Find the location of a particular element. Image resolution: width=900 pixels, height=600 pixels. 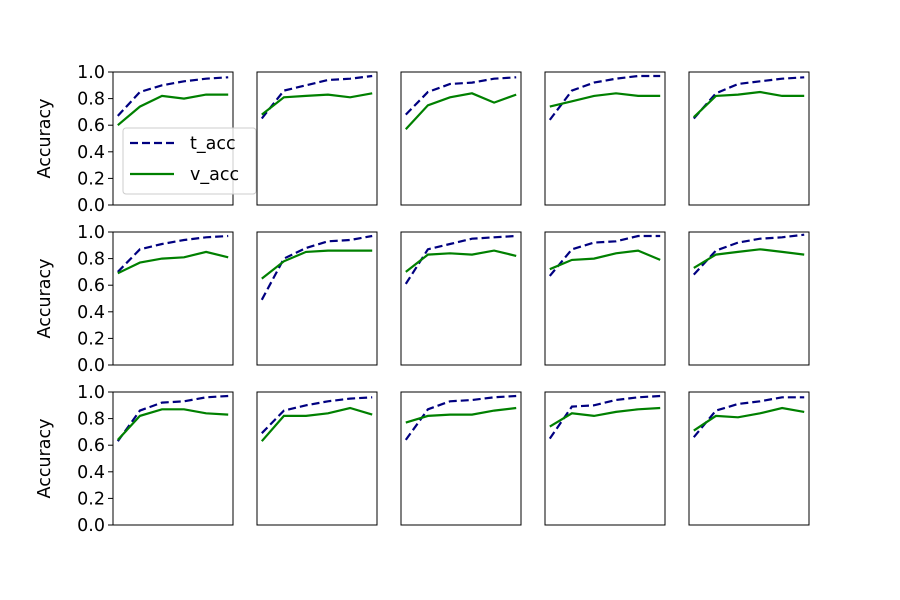

subplot-11: 0.0 0.2 0.4 0.6 0.8 1.0 Accuracy is located at coordinates (134, 459).